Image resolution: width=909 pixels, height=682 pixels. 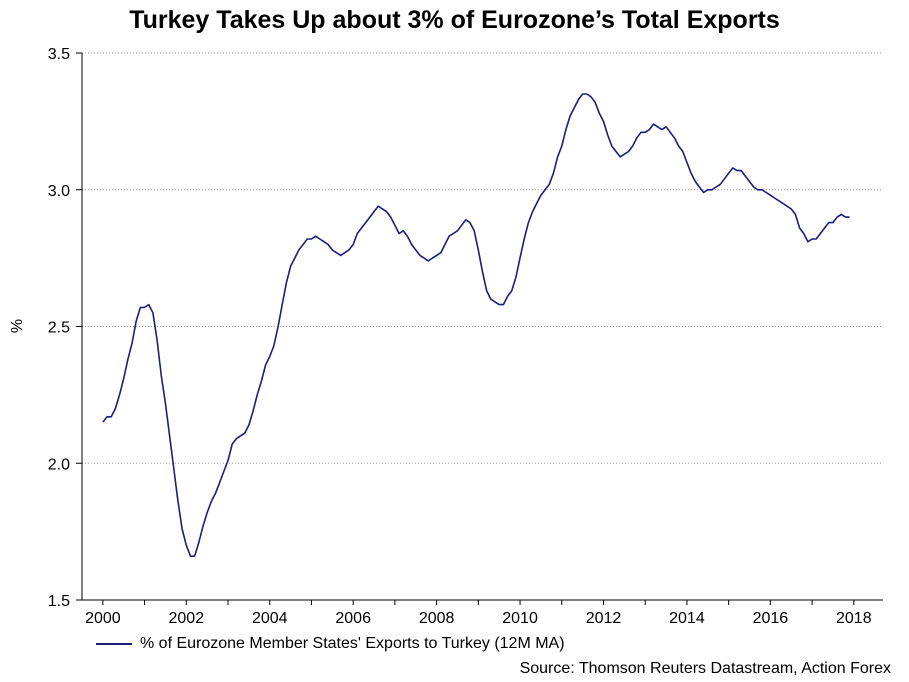 I want to click on y-tick-label: 2.0, so click(x=59, y=464).